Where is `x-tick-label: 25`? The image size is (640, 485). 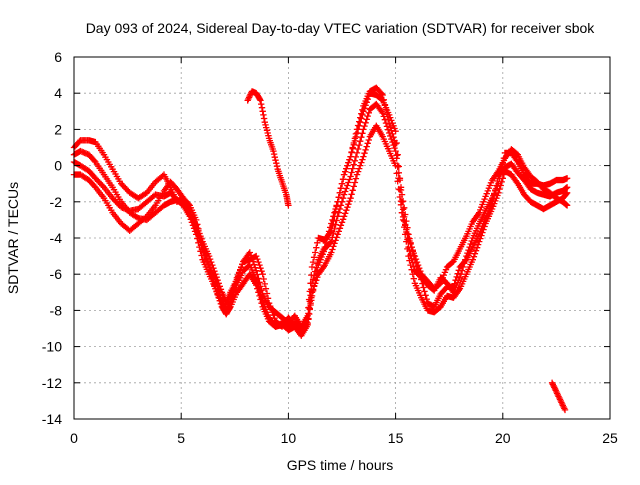
x-tick-label: 25 is located at coordinates (610, 438).